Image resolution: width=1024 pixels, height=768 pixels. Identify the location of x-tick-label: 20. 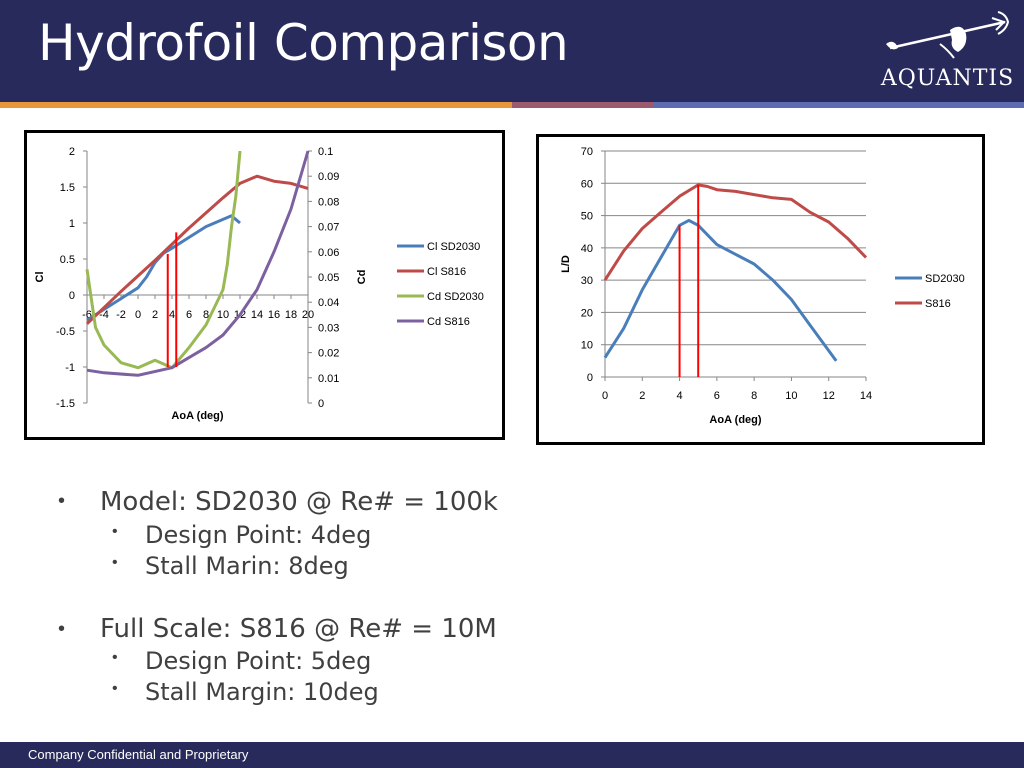
(308, 315).